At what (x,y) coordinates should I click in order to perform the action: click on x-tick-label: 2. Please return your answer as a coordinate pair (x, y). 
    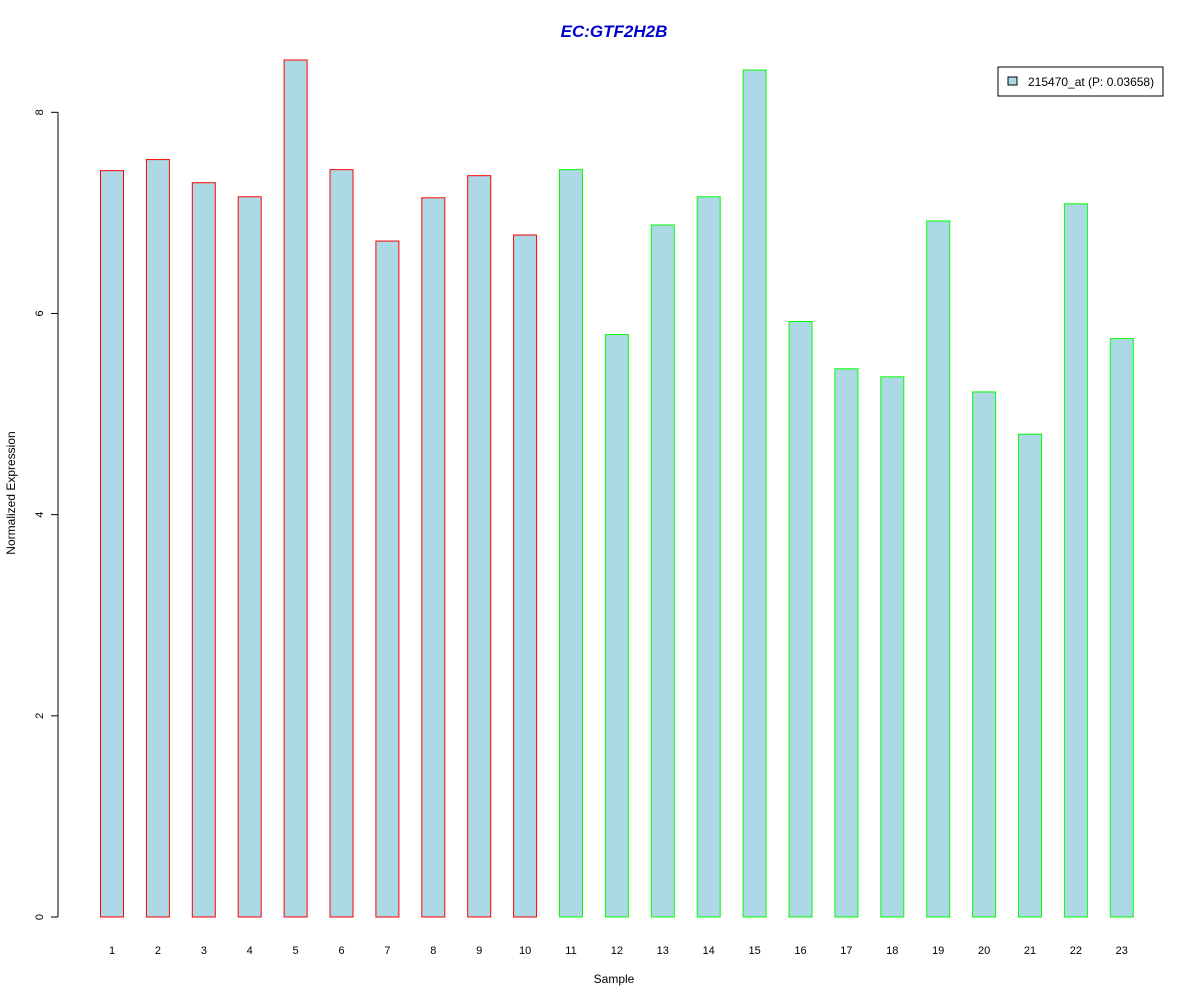
    Looking at the image, I should click on (158, 951).